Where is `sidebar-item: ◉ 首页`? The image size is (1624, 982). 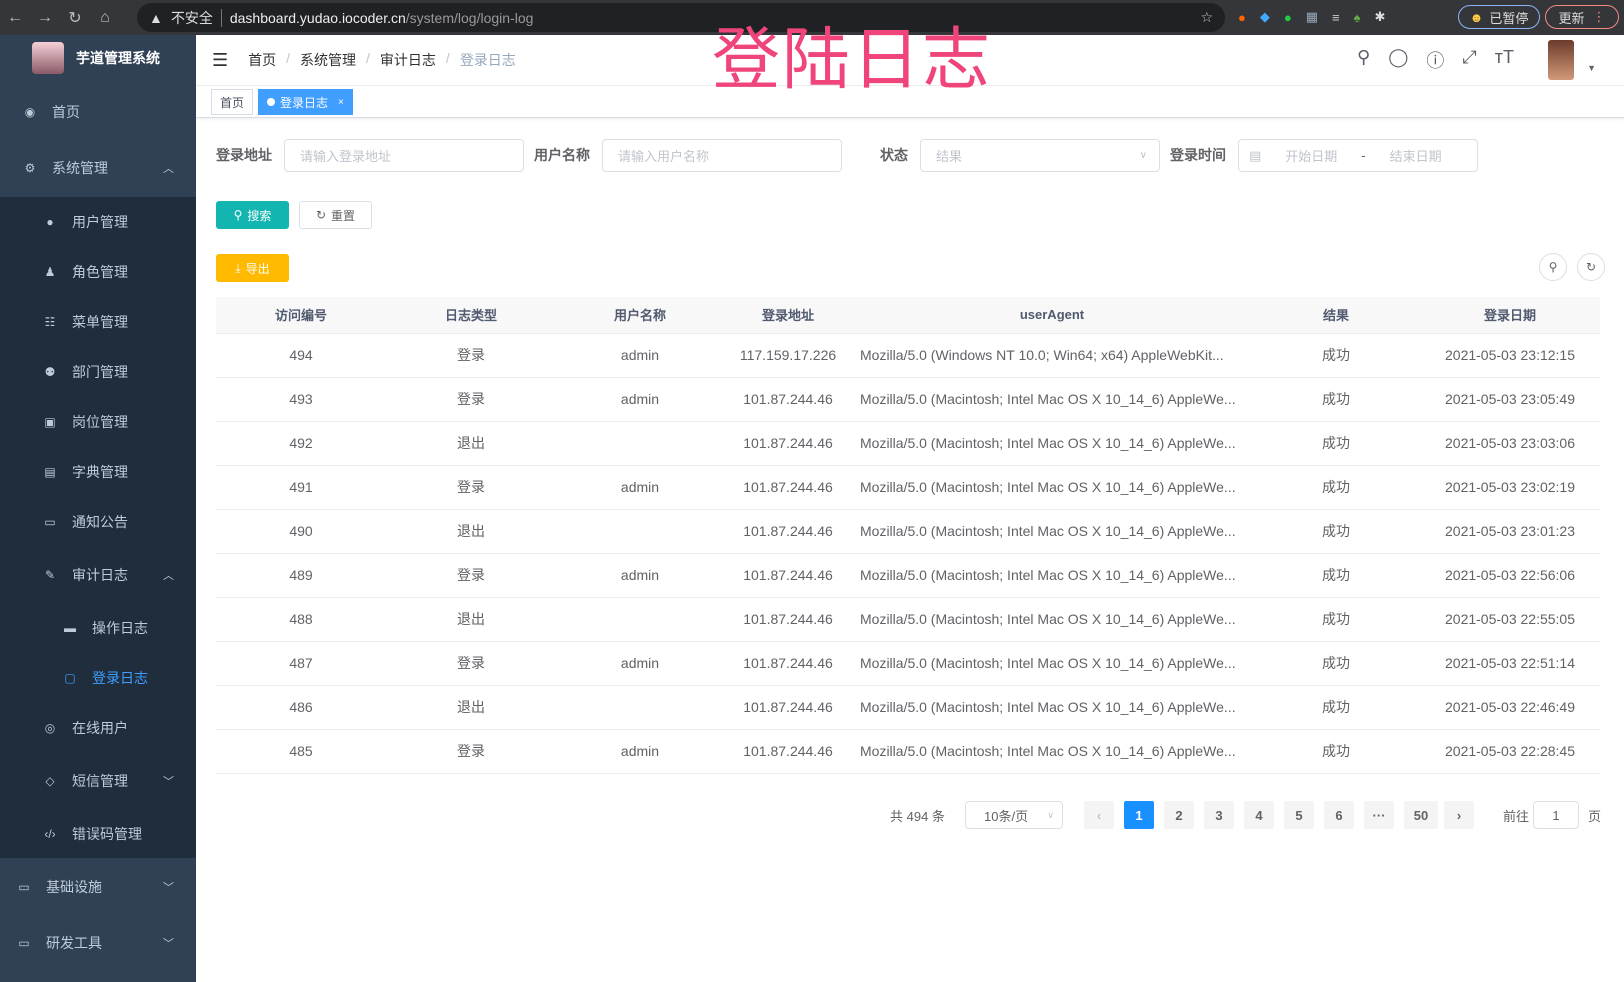 sidebar-item: ◉ 首页 is located at coordinates (98, 112).